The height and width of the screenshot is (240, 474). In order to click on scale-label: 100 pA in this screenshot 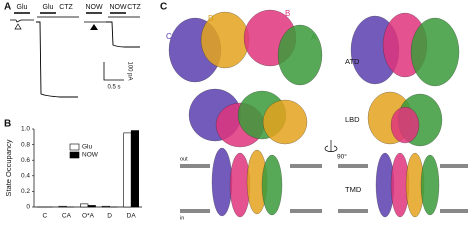, I will do `click(129, 70)`.